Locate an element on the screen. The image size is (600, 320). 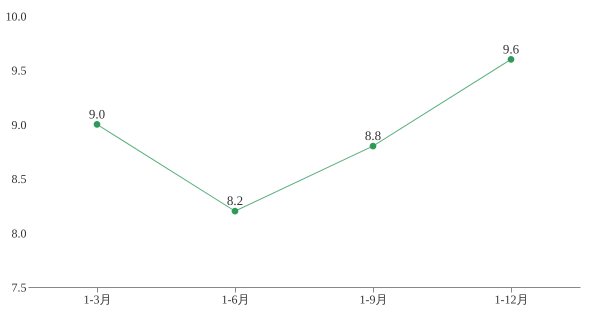
y-tick-label: 9.5 is located at coordinates (19, 71).